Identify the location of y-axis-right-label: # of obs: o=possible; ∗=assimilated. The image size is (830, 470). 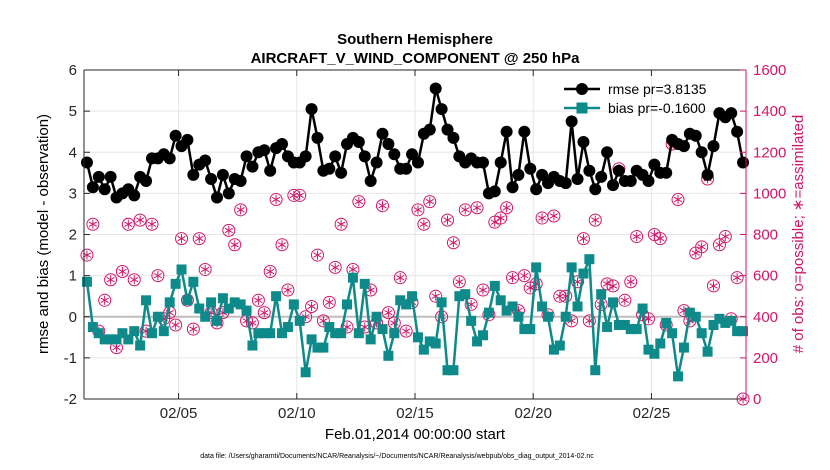
(798, 234).